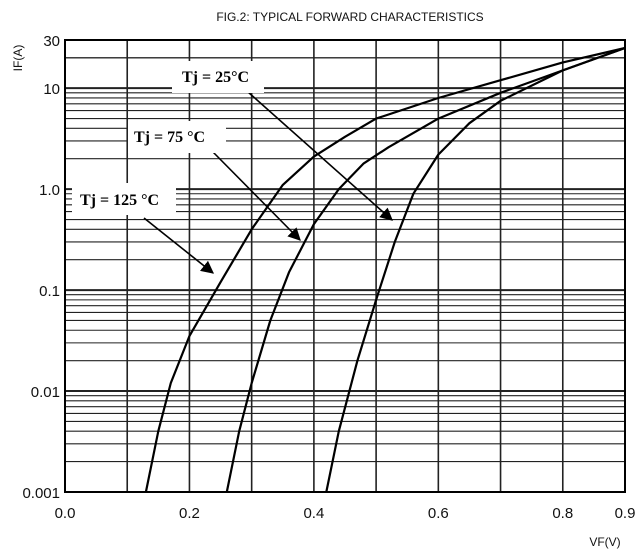  I want to click on x-tick-label: 0.4, so click(313, 513).